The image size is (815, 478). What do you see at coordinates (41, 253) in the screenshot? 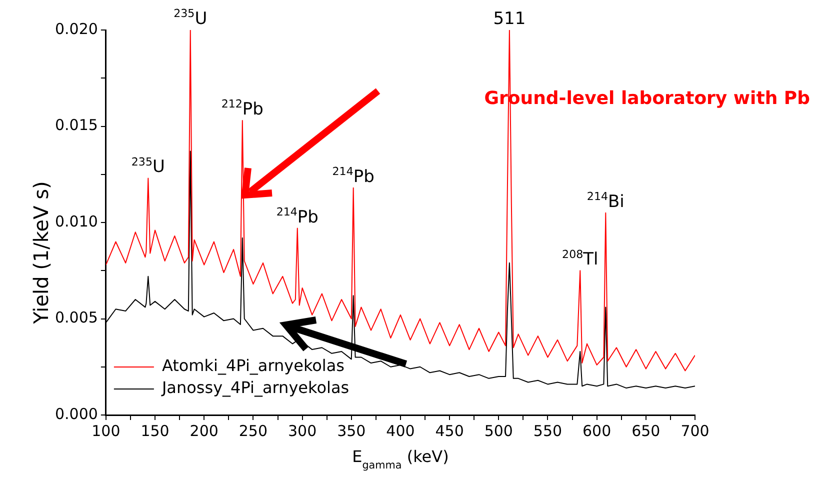
I see `y-axis-title: Yield (1/keV s)` at bounding box center [41, 253].